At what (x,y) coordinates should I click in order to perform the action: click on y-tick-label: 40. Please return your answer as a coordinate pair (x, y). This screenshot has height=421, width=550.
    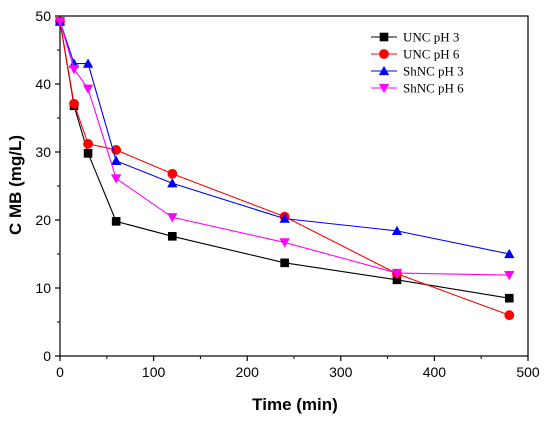
    Looking at the image, I should click on (43, 84).